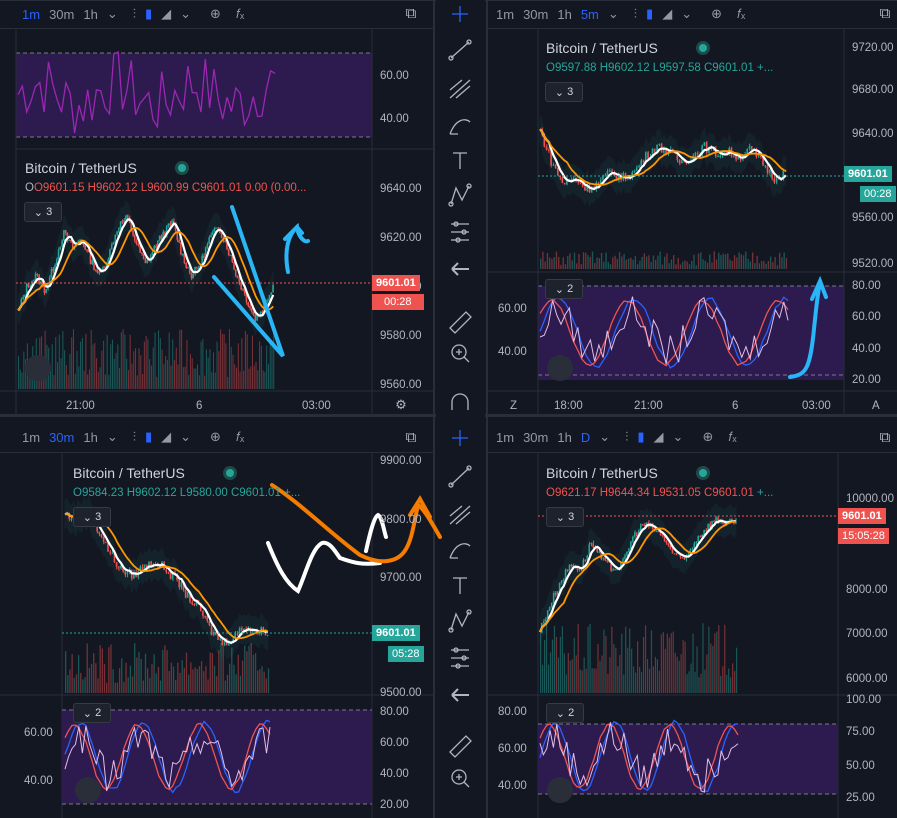 This screenshot has height=818, width=897. I want to click on bl-osc-toggle: ⌄ 2, so click(92, 713).